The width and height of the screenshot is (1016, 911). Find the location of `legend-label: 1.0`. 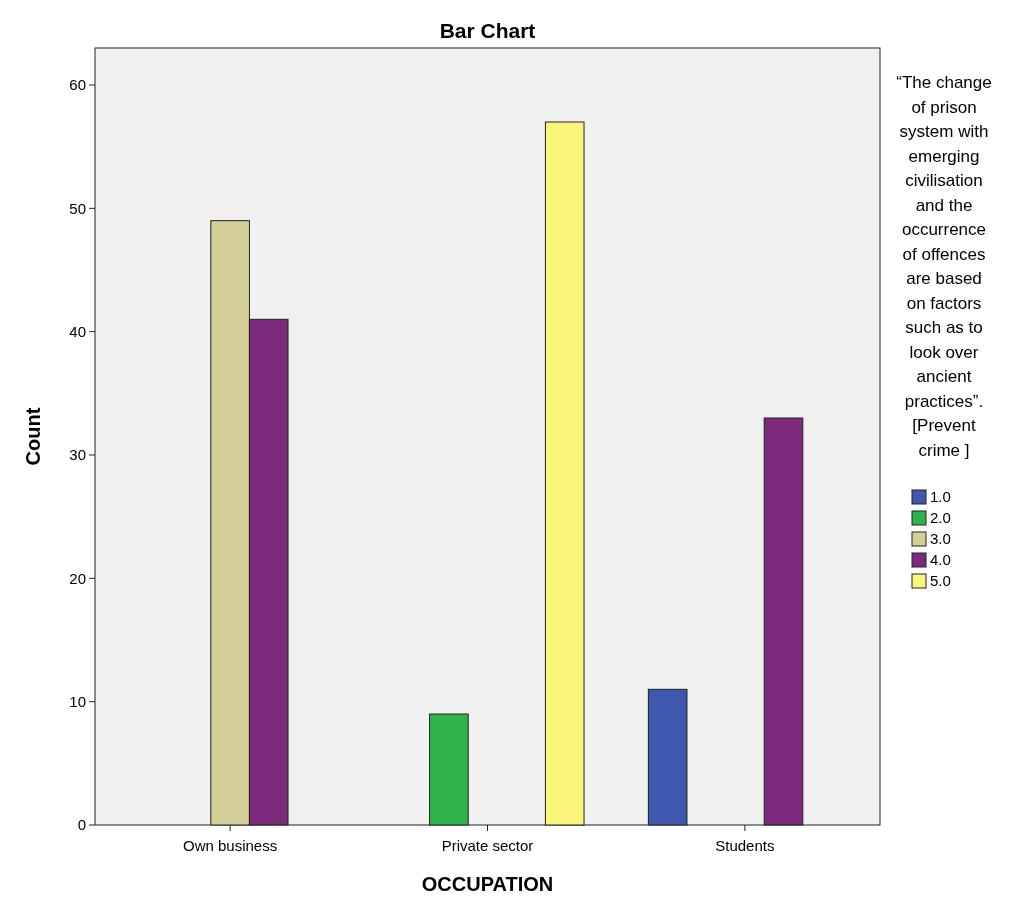

legend-label: 1.0 is located at coordinates (940, 496).